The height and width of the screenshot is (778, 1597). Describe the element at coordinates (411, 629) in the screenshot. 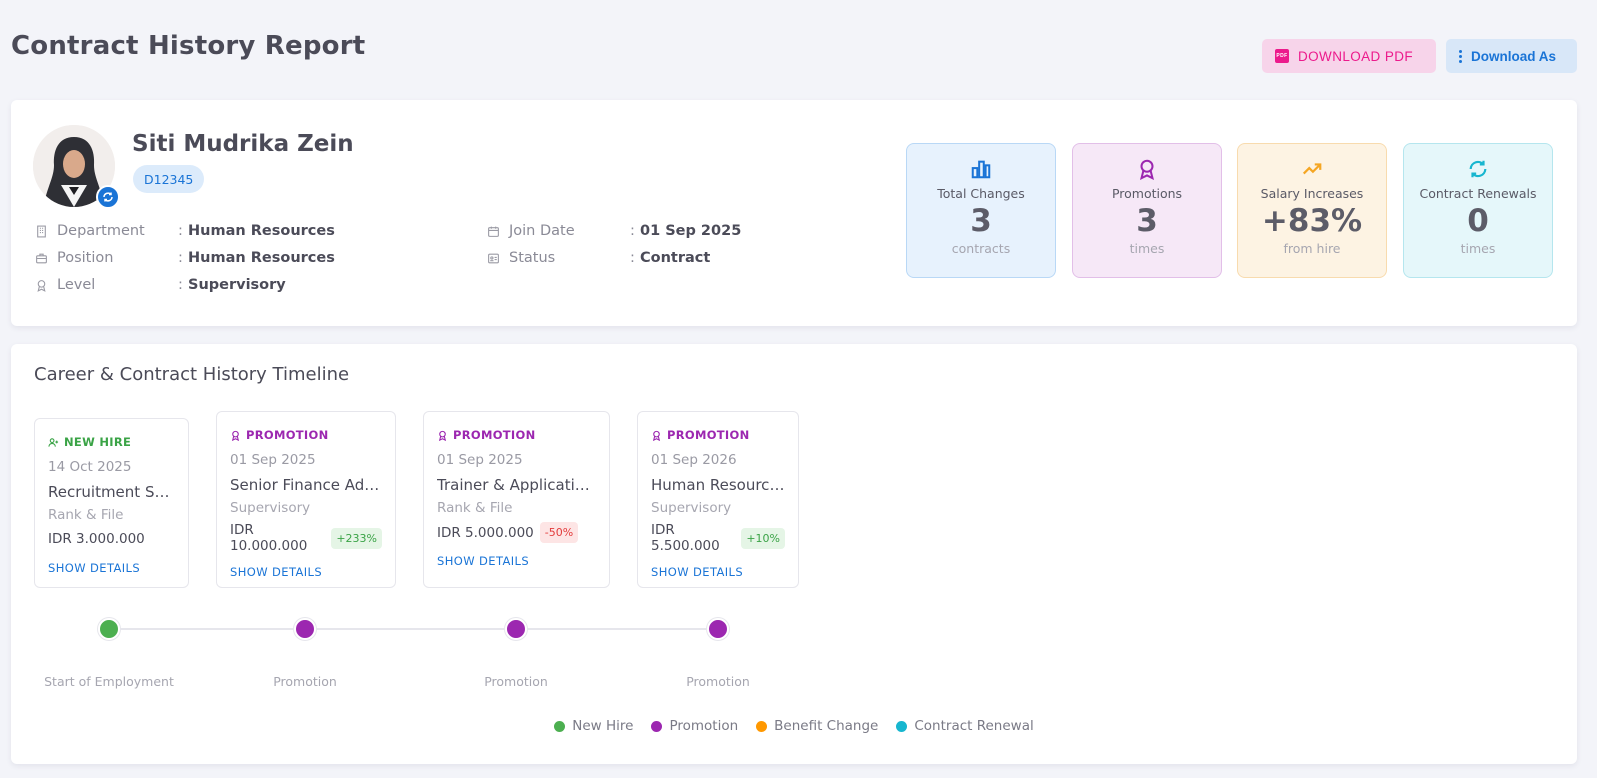

I see `timeline-track` at that location.